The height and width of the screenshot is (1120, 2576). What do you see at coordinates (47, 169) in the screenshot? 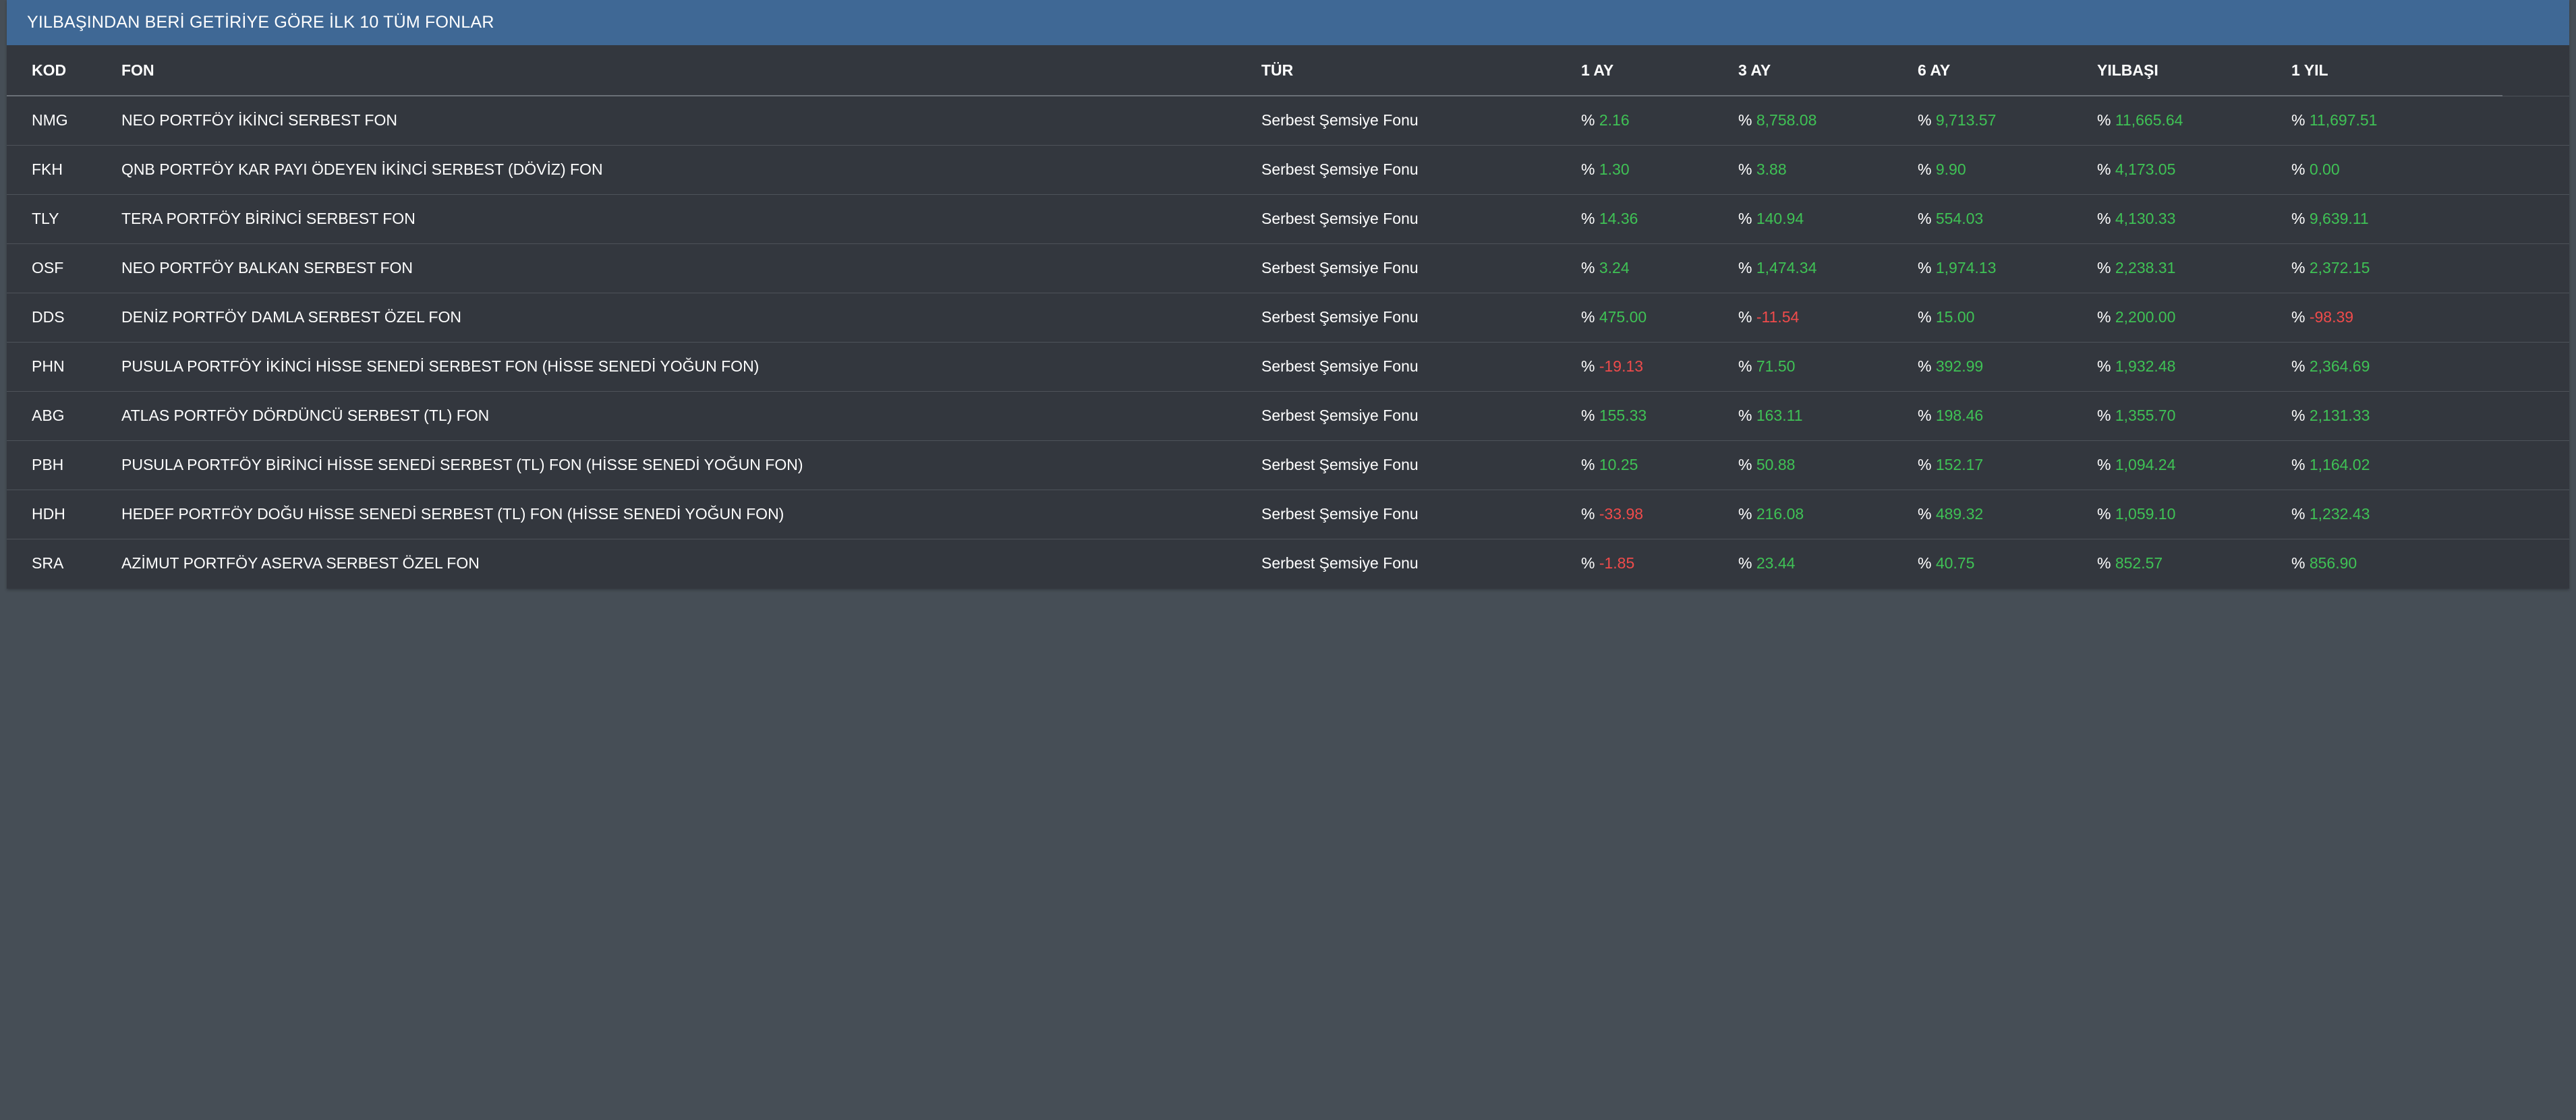
I see `fund-code: FKH` at bounding box center [47, 169].